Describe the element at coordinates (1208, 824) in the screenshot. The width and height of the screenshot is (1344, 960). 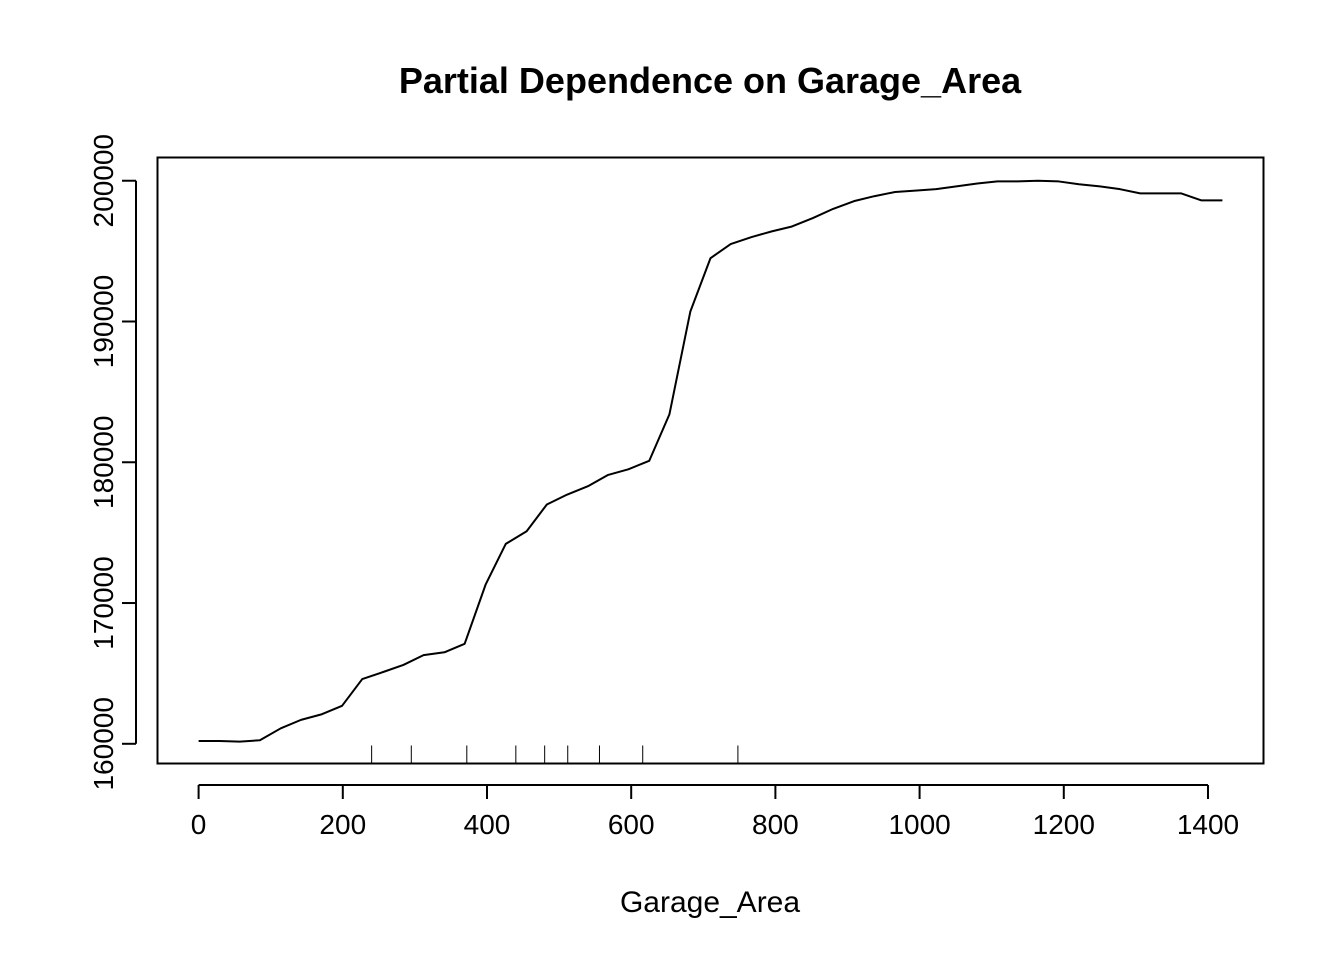
I see `x-tick-label: 1400` at that location.